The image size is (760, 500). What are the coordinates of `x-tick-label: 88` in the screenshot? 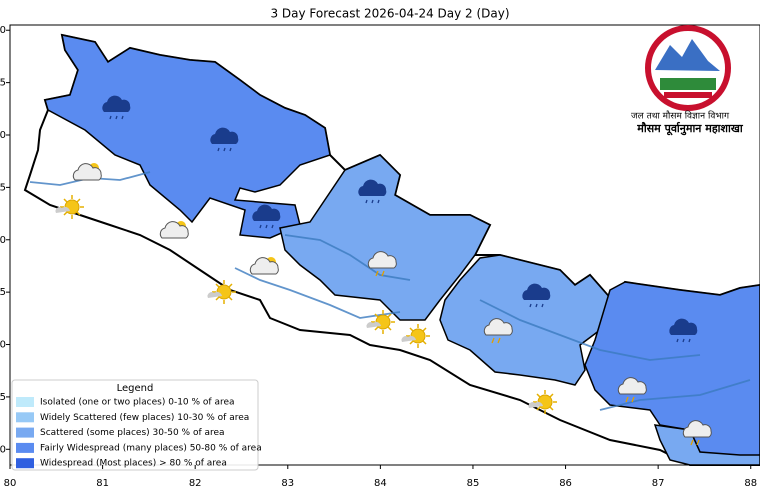 It's located at (750, 483).